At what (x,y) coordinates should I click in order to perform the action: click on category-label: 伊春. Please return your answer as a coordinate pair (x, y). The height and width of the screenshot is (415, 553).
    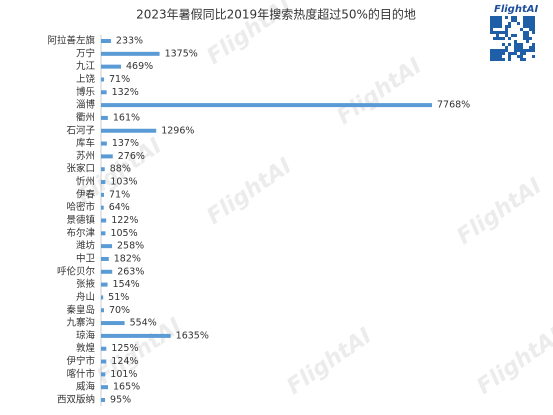
    Looking at the image, I should click on (86, 194).